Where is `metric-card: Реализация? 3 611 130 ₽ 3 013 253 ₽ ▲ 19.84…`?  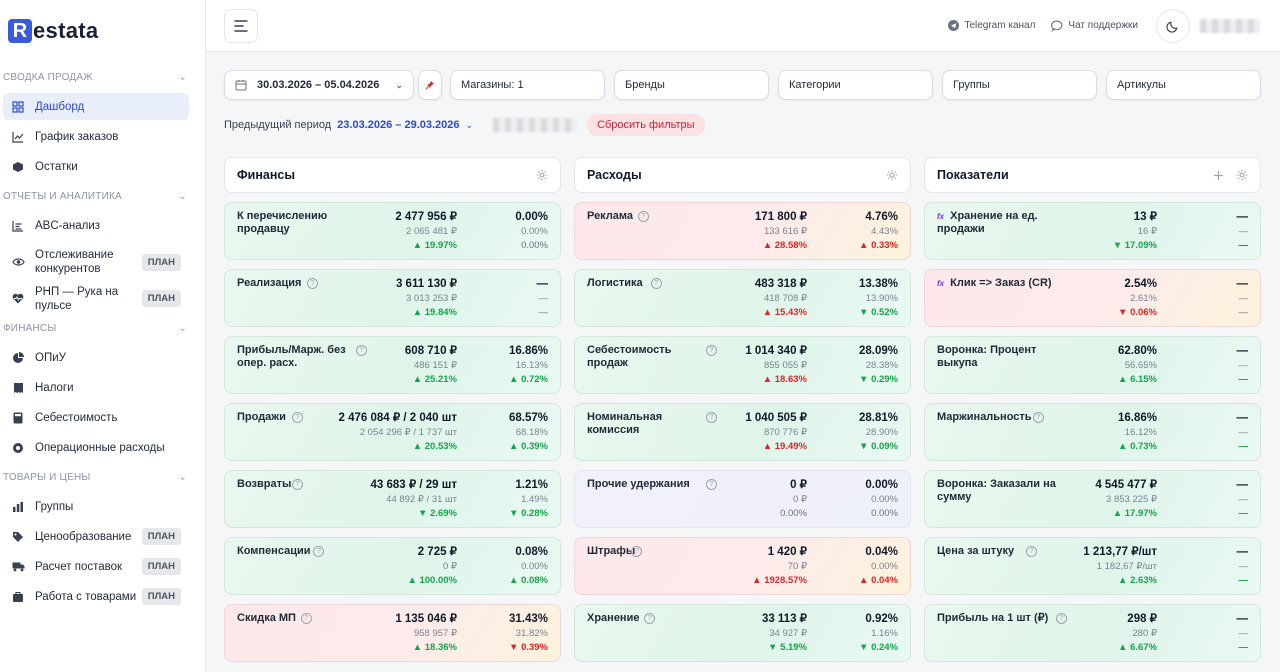
metric-card: Реализация? 3 611 130 ₽ 3 013 253 ₽ ▲ 19.84… is located at coordinates (392, 298).